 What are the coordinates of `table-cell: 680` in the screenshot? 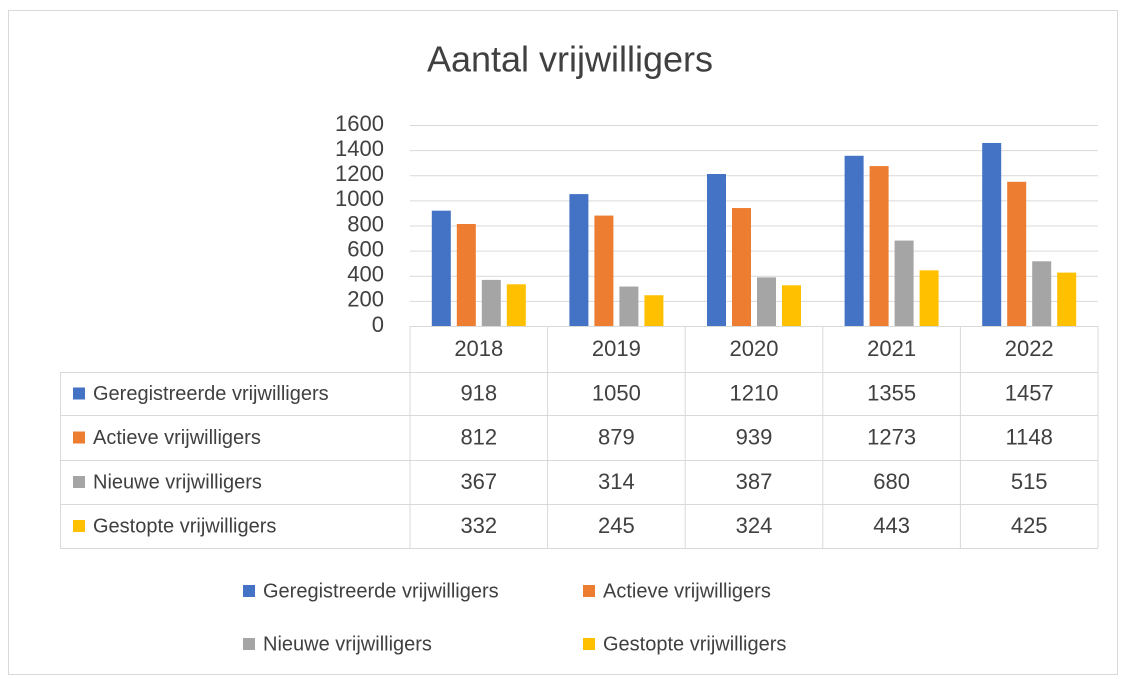 It's located at (891, 481).